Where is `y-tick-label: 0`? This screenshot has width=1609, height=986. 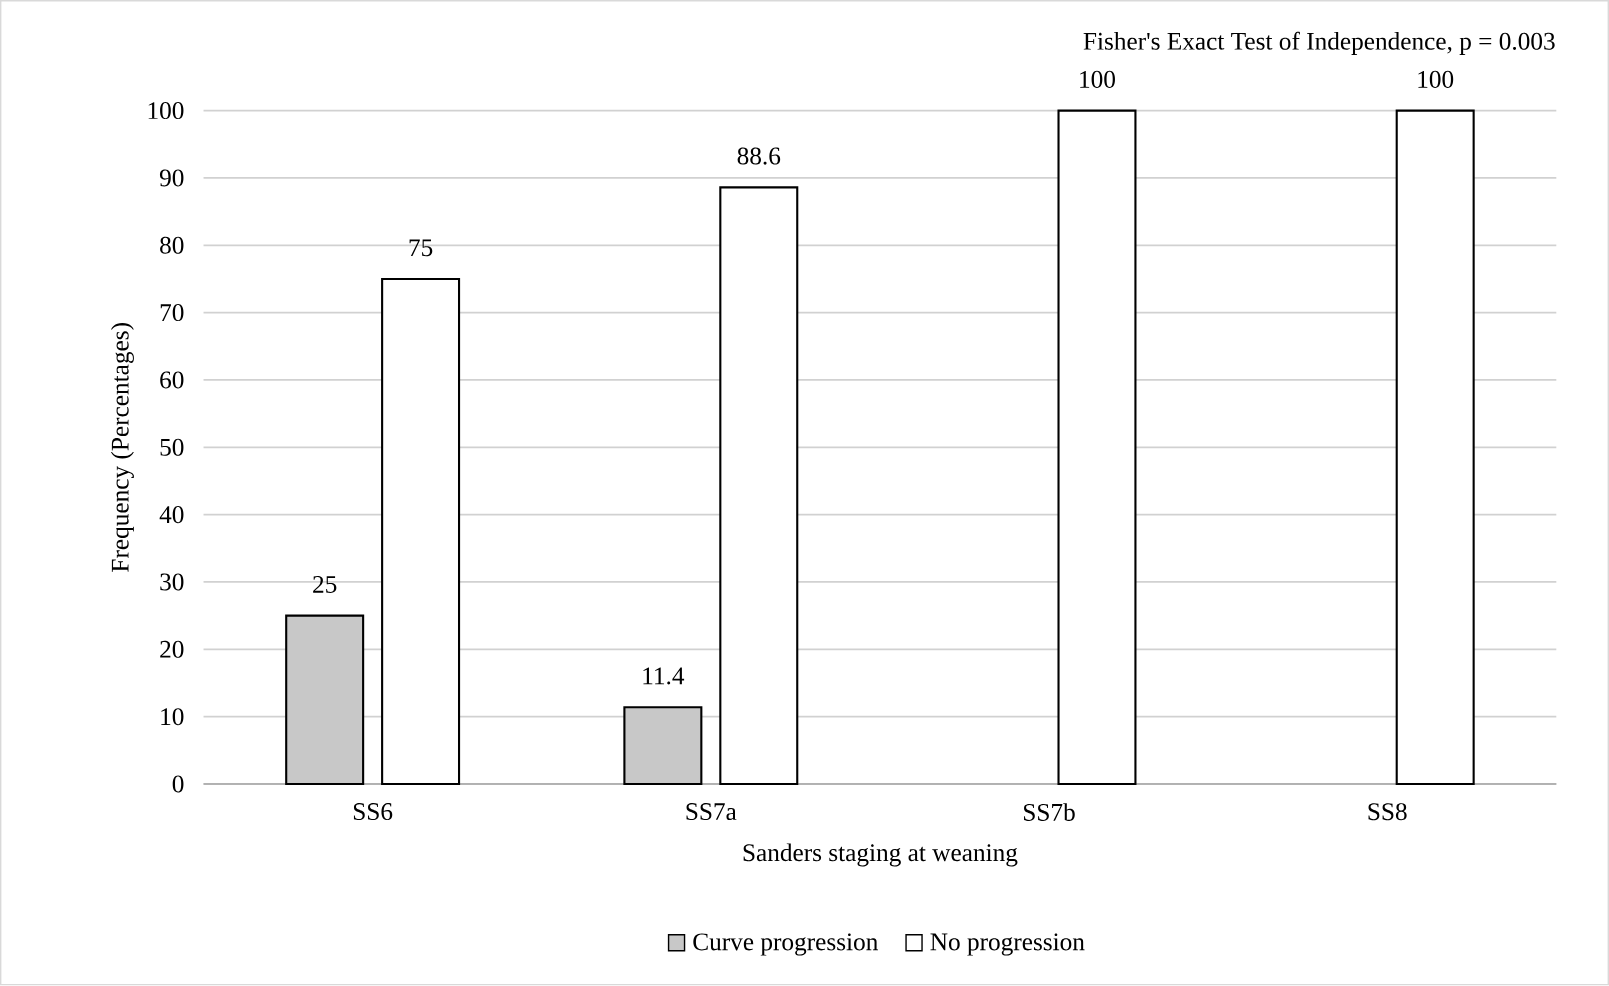
y-tick-label: 0 is located at coordinates (178, 784).